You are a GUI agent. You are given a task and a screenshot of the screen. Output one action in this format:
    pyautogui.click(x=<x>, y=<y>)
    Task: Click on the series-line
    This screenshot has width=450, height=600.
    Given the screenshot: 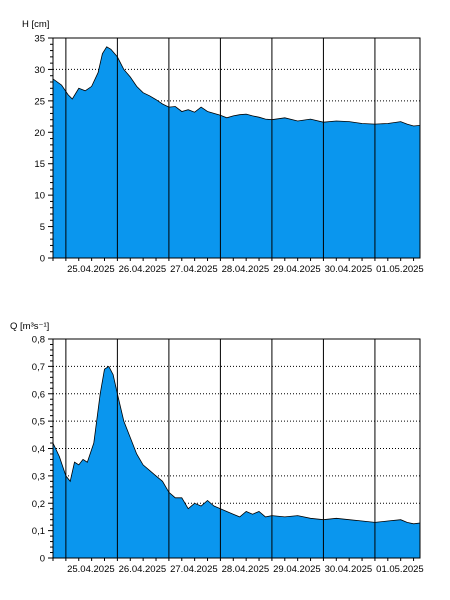 What is the action you would take?
    pyautogui.click(x=236, y=86)
    